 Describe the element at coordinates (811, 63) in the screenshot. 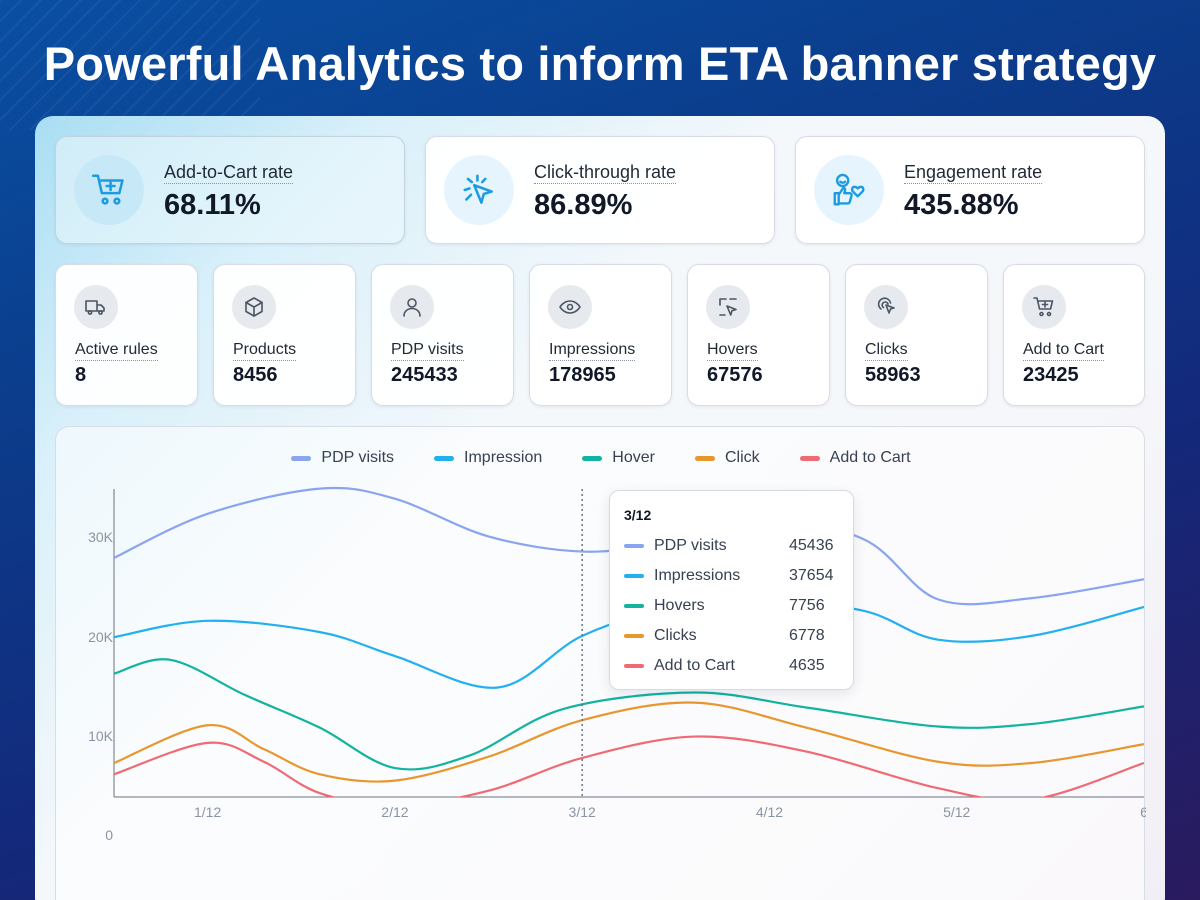

I see `headline-rest: to inform ETA banner strategy` at that location.